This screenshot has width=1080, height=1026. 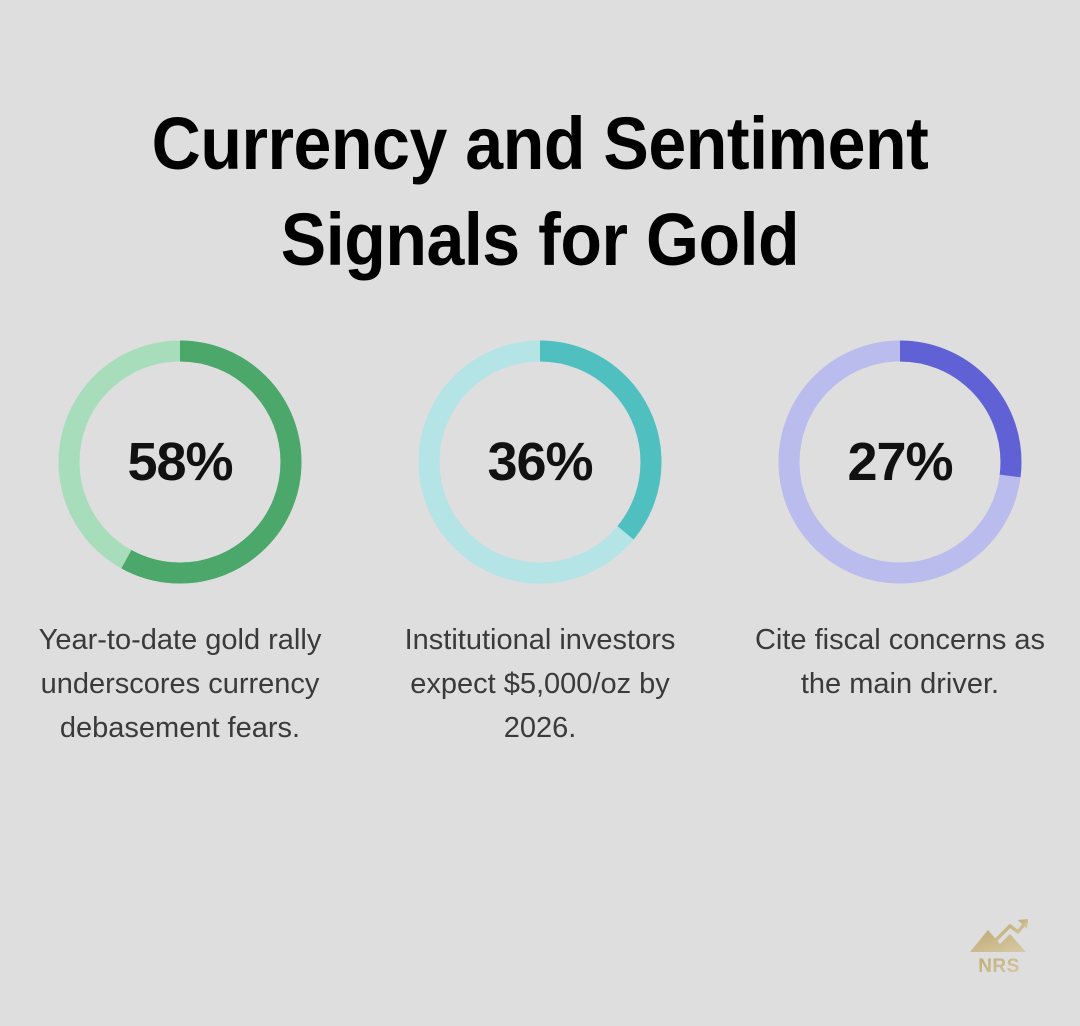 I want to click on donut-3-value-arc, so click(x=900, y=462).